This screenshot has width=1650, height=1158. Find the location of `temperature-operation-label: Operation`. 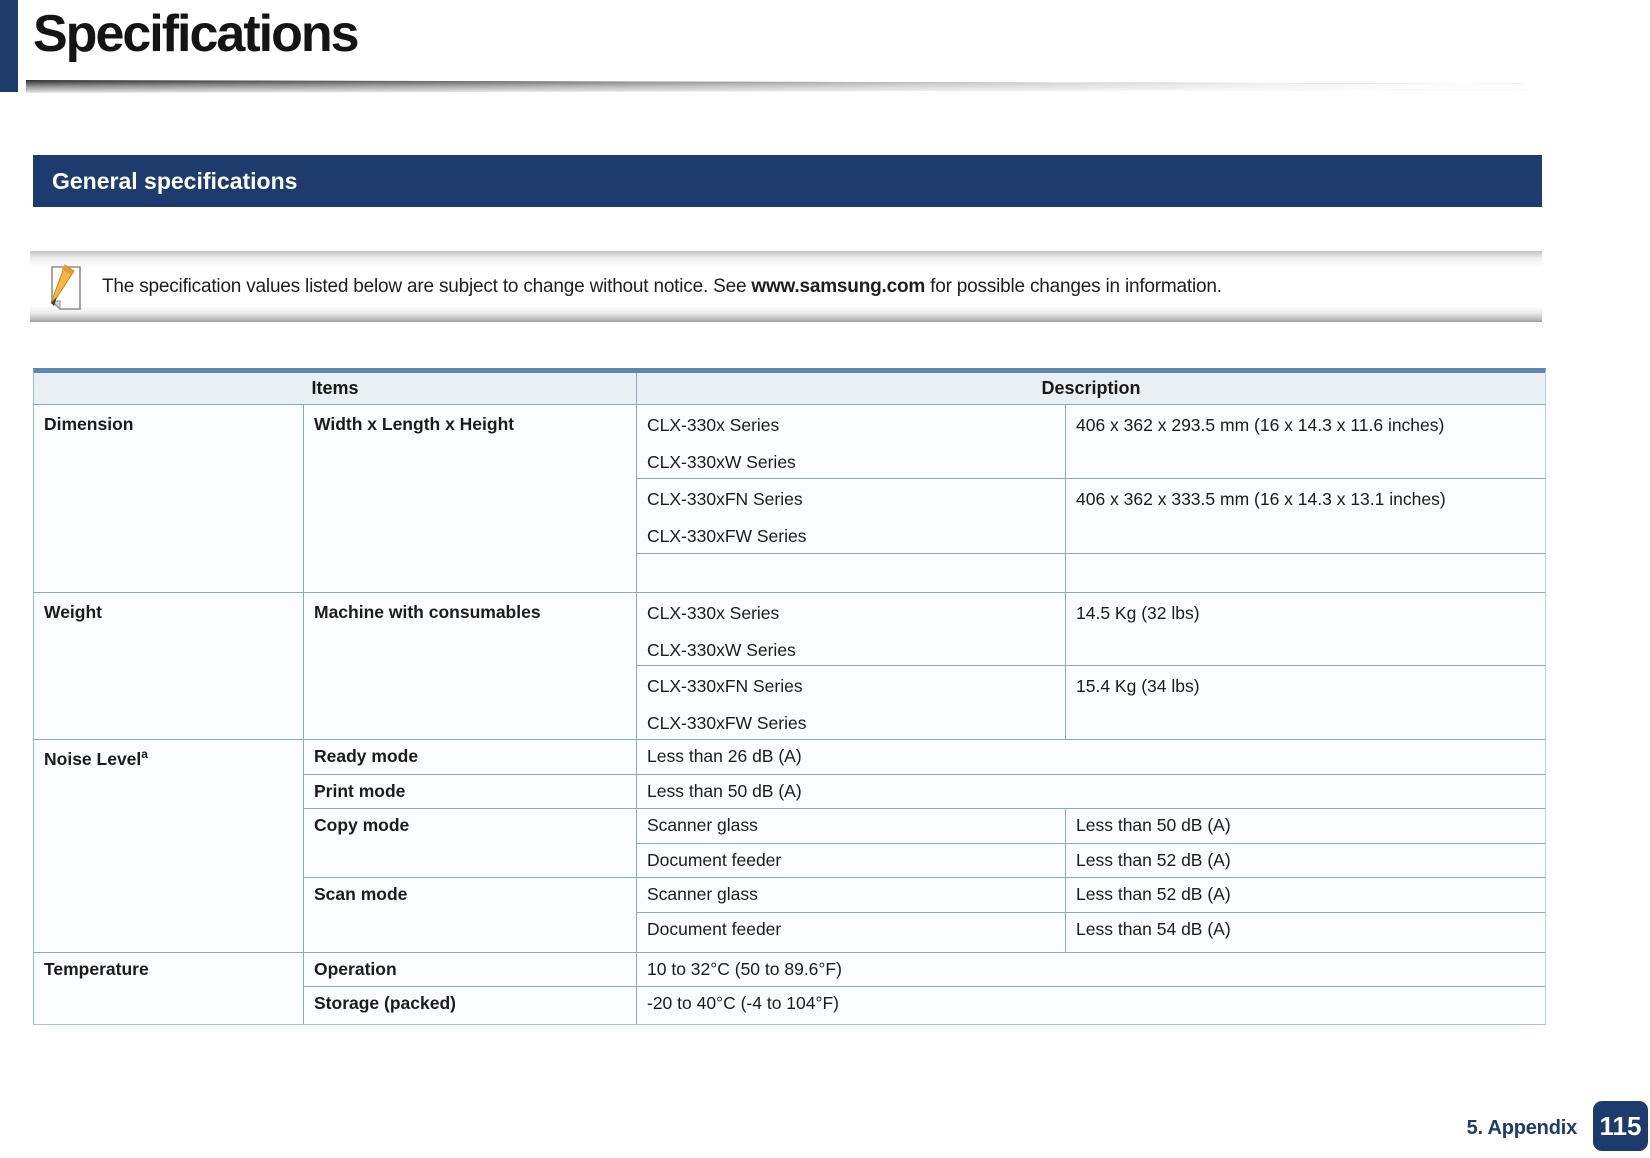

temperature-operation-label: Operation is located at coordinates (469, 969).